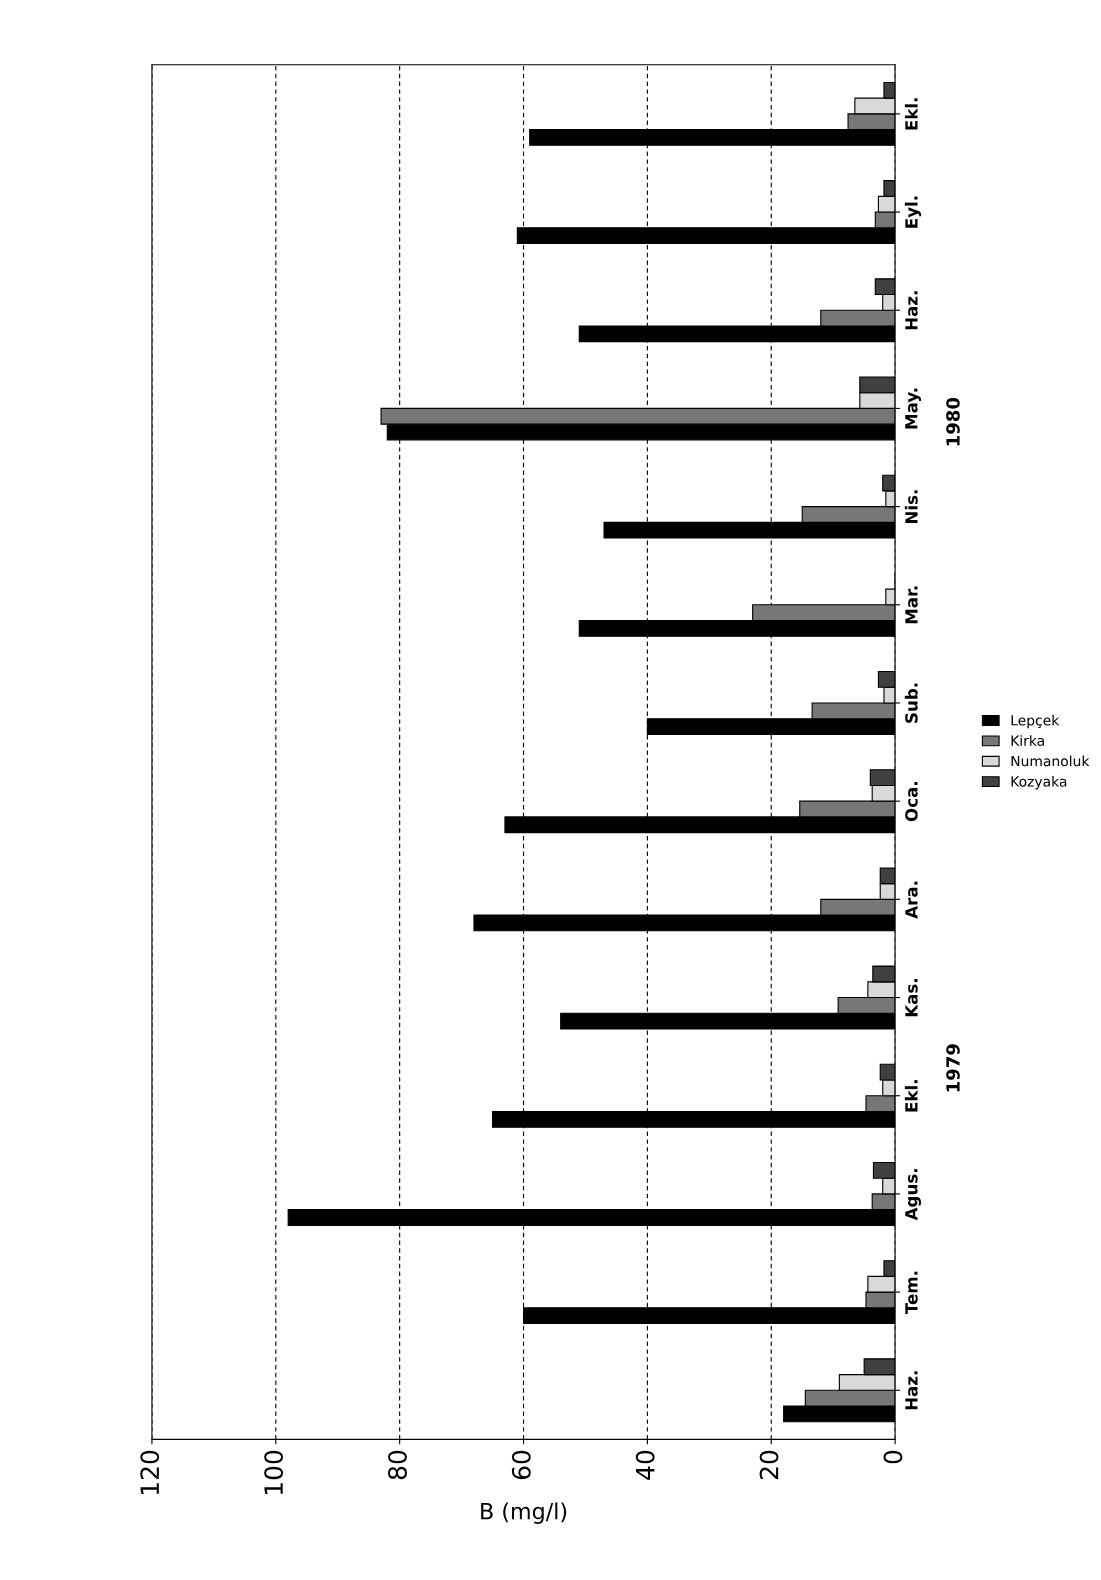  I want to click on x-tick-label: 0, so click(893, 1457).